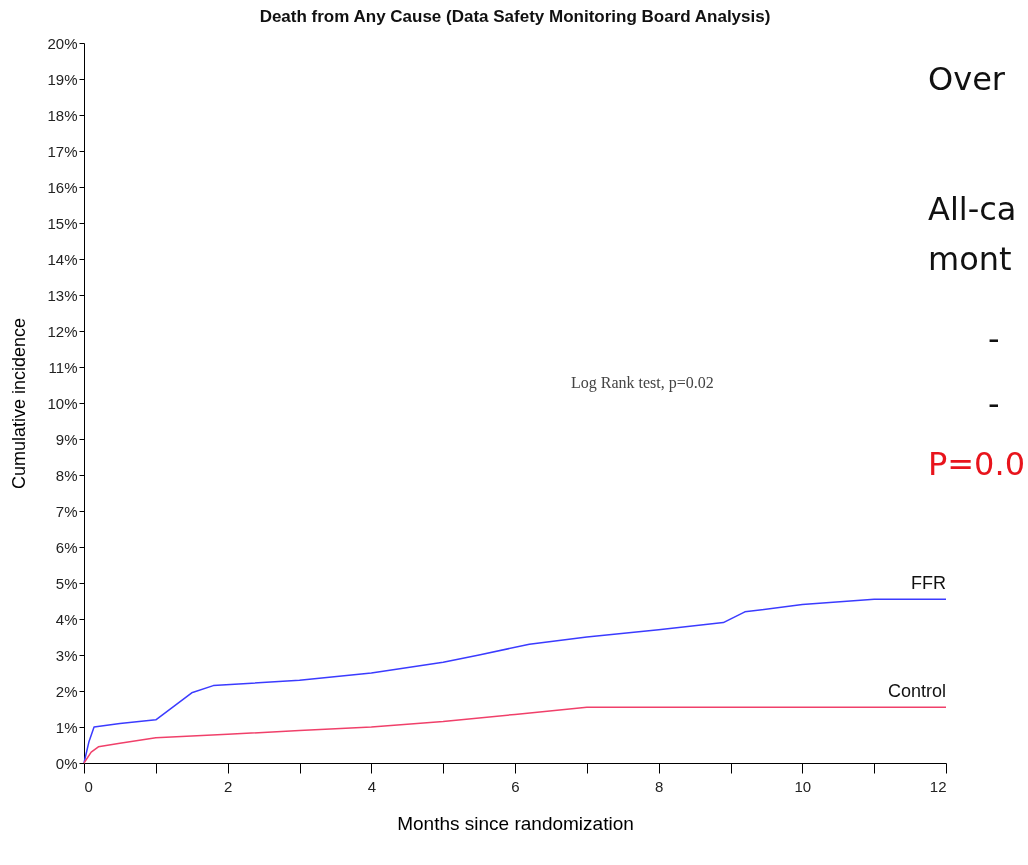 This screenshot has width=1028, height=865. Describe the element at coordinates (62, 259) in the screenshot. I see `y-tick-label: 14%` at that location.